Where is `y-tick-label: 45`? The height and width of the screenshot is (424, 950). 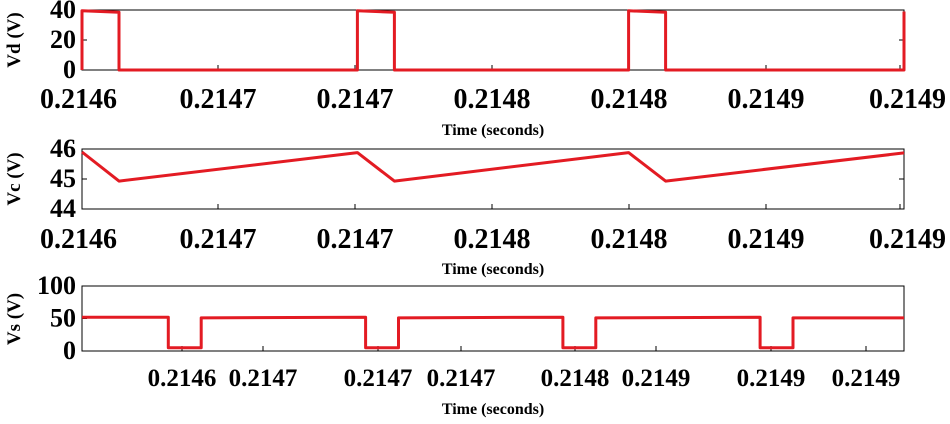 y-tick-label: 45 is located at coordinates (63, 178).